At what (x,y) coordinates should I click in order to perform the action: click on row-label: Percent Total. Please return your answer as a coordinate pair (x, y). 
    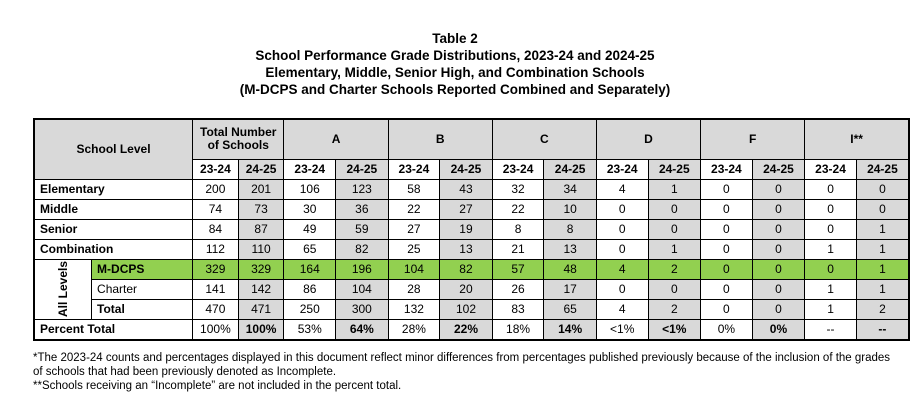
    Looking at the image, I should click on (113, 329).